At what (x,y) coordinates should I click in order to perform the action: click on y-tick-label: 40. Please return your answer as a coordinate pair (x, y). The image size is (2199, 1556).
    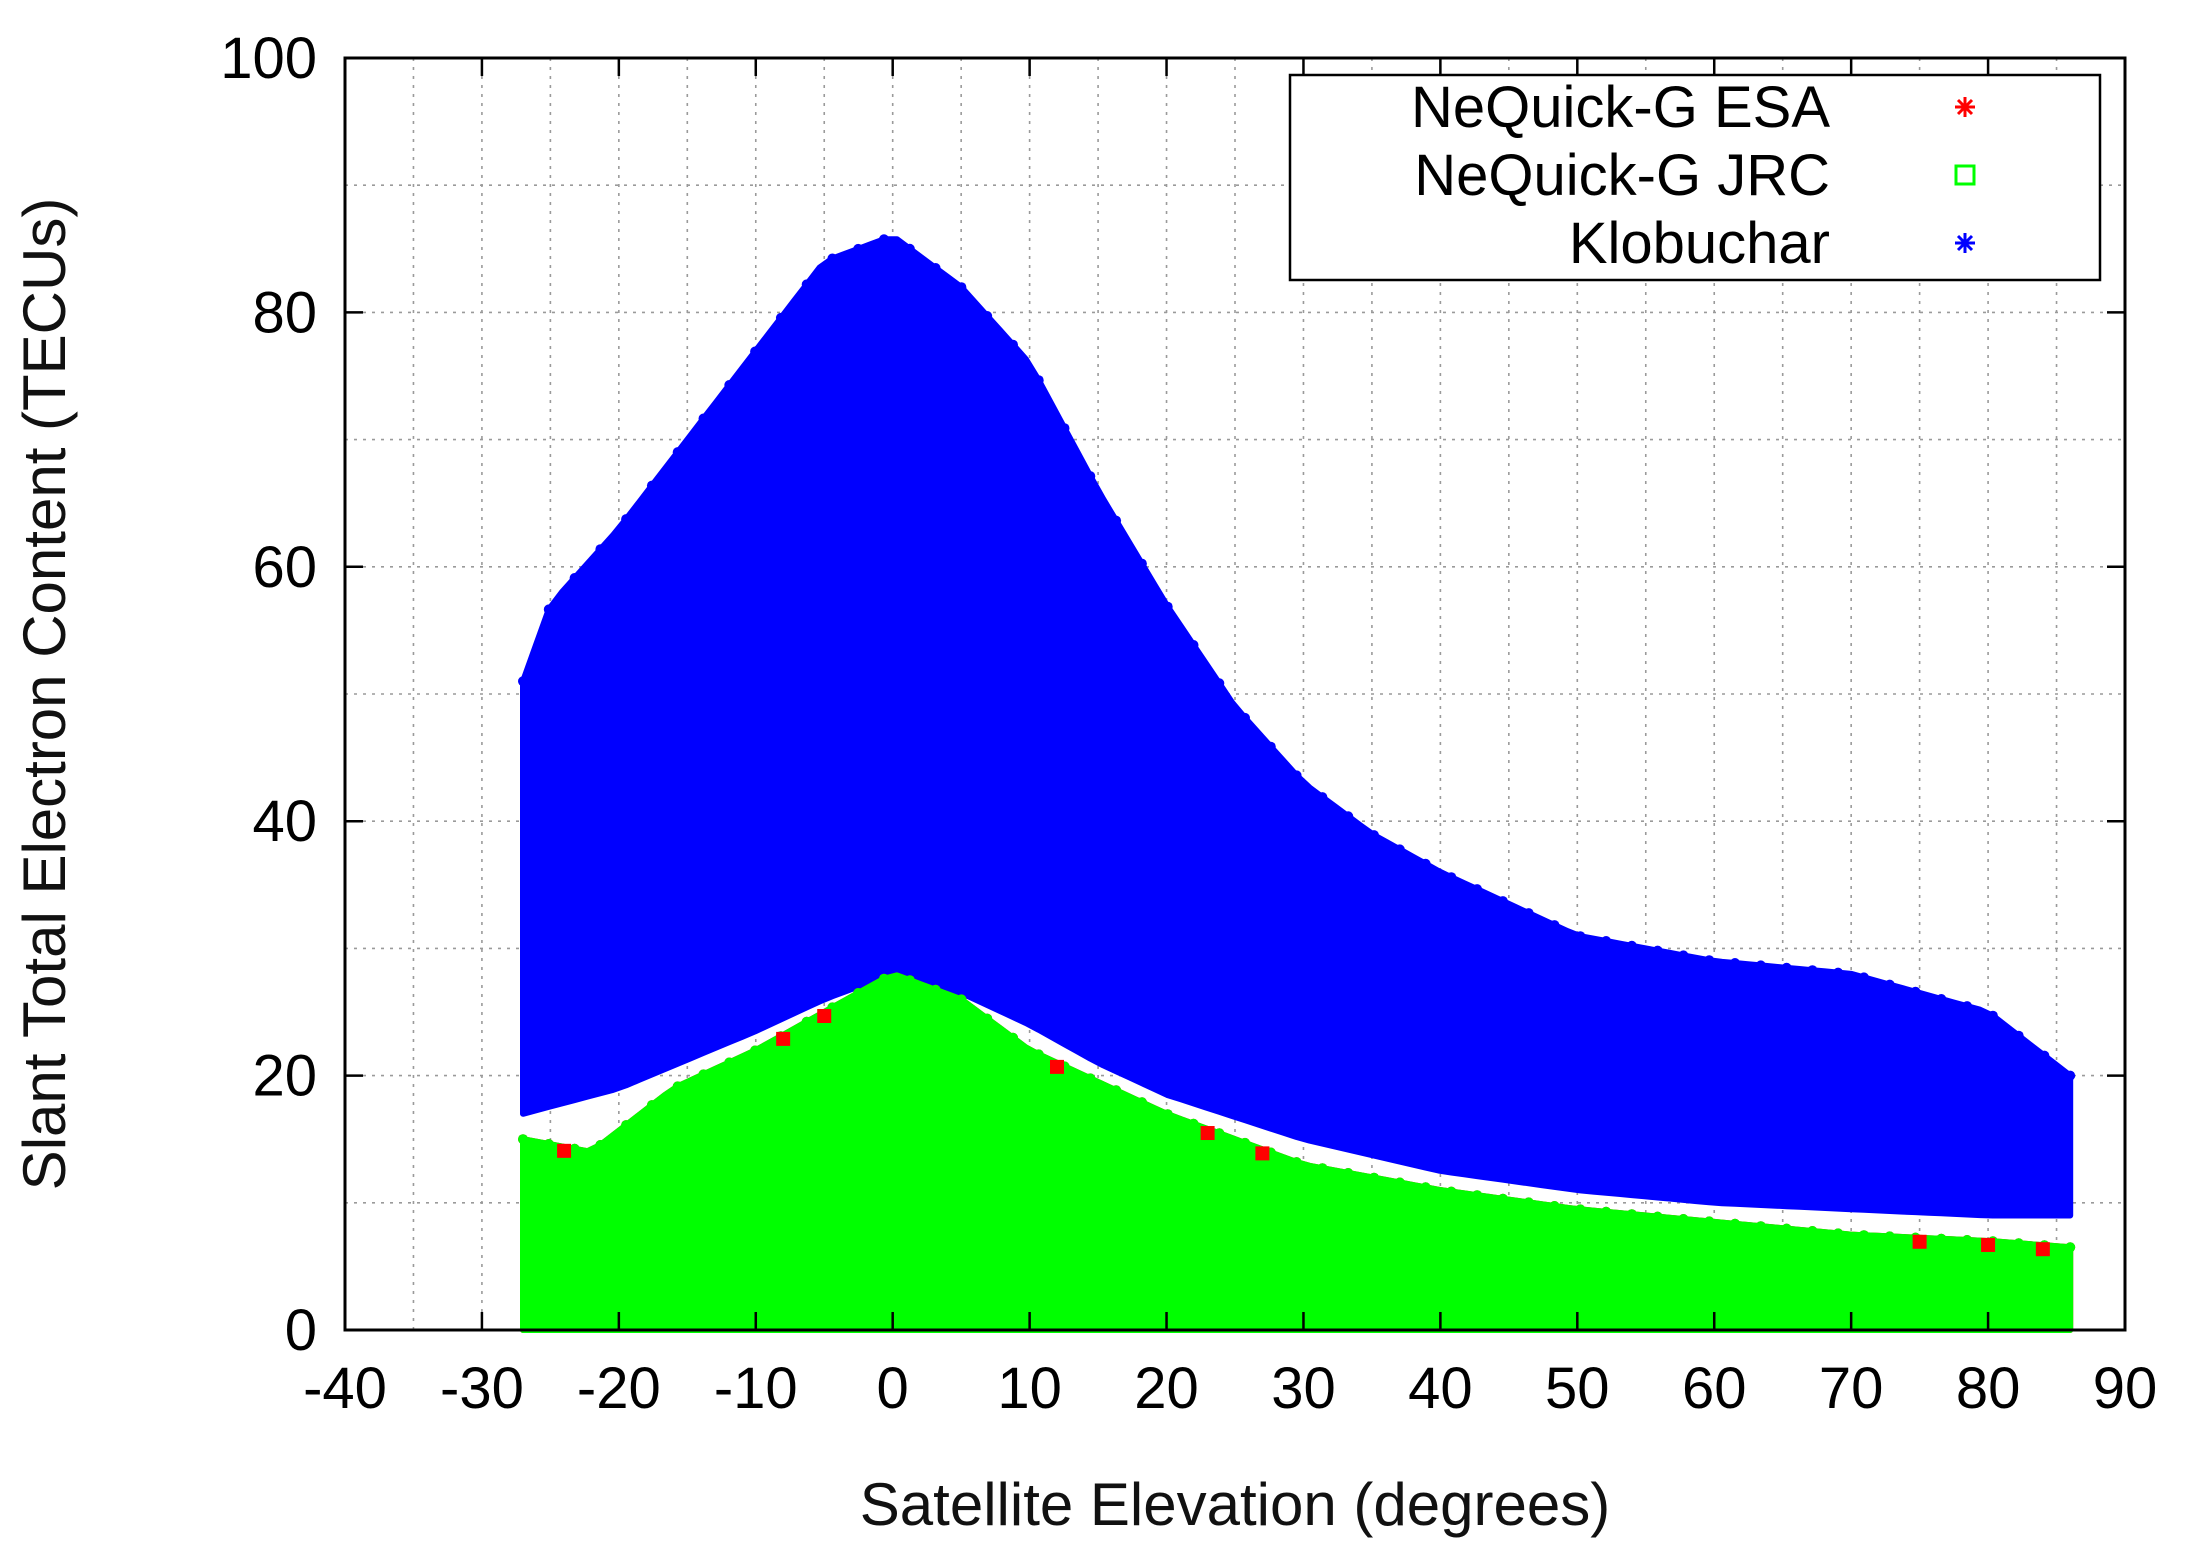
    Looking at the image, I should click on (284, 821).